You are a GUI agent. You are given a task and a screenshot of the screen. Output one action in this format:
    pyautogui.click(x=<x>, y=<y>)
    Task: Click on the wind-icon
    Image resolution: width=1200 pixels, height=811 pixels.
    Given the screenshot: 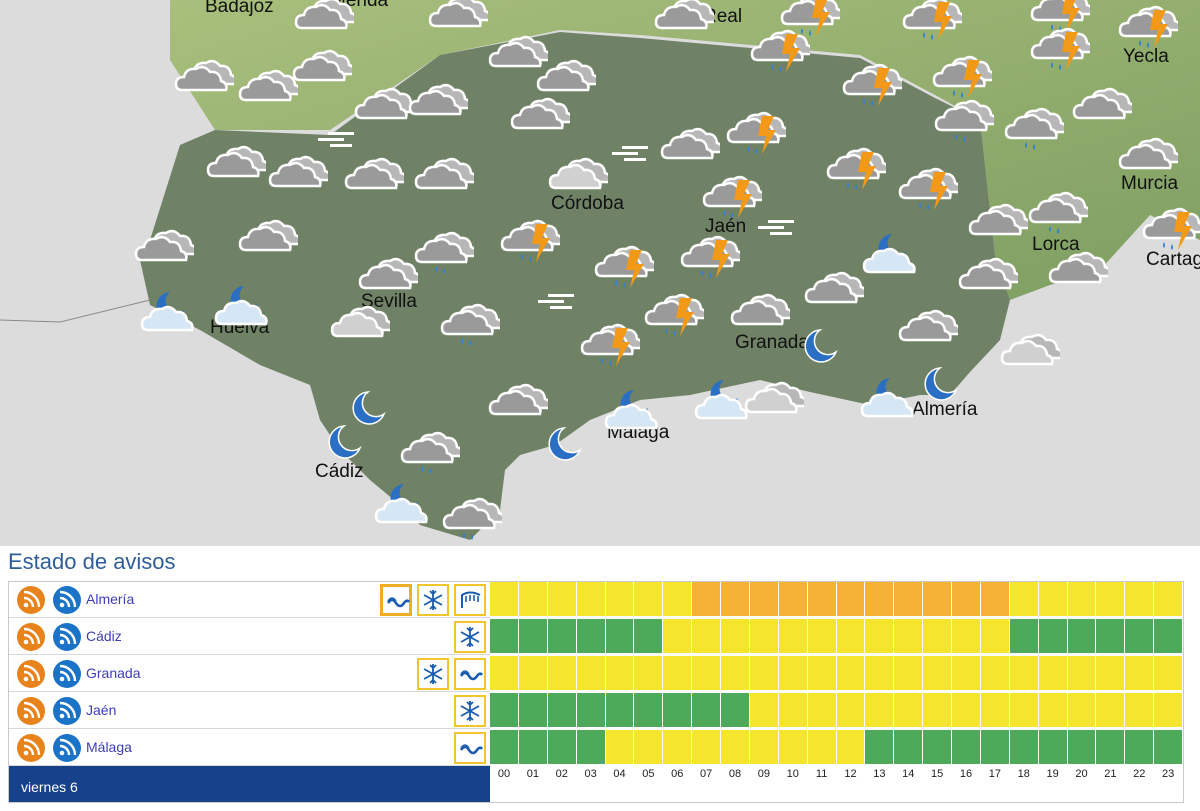 What is the action you would take?
    pyautogui.click(x=470, y=600)
    